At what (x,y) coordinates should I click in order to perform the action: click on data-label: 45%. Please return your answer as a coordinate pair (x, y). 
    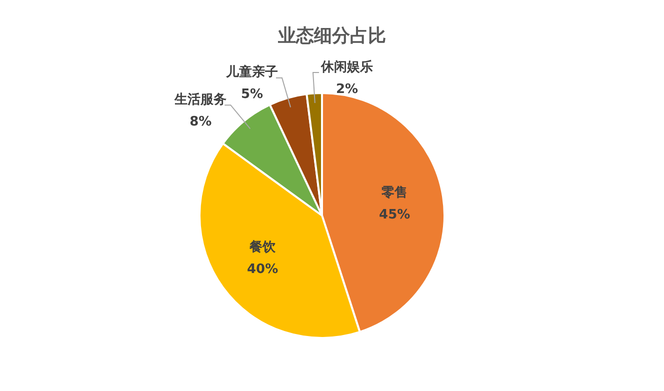
    Looking at the image, I should click on (394, 214).